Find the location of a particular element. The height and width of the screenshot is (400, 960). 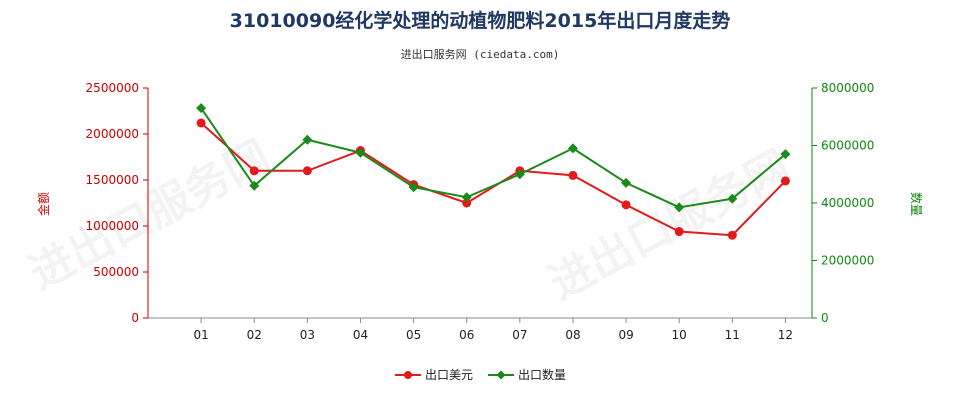

x-tick-label: 09 is located at coordinates (625, 335).